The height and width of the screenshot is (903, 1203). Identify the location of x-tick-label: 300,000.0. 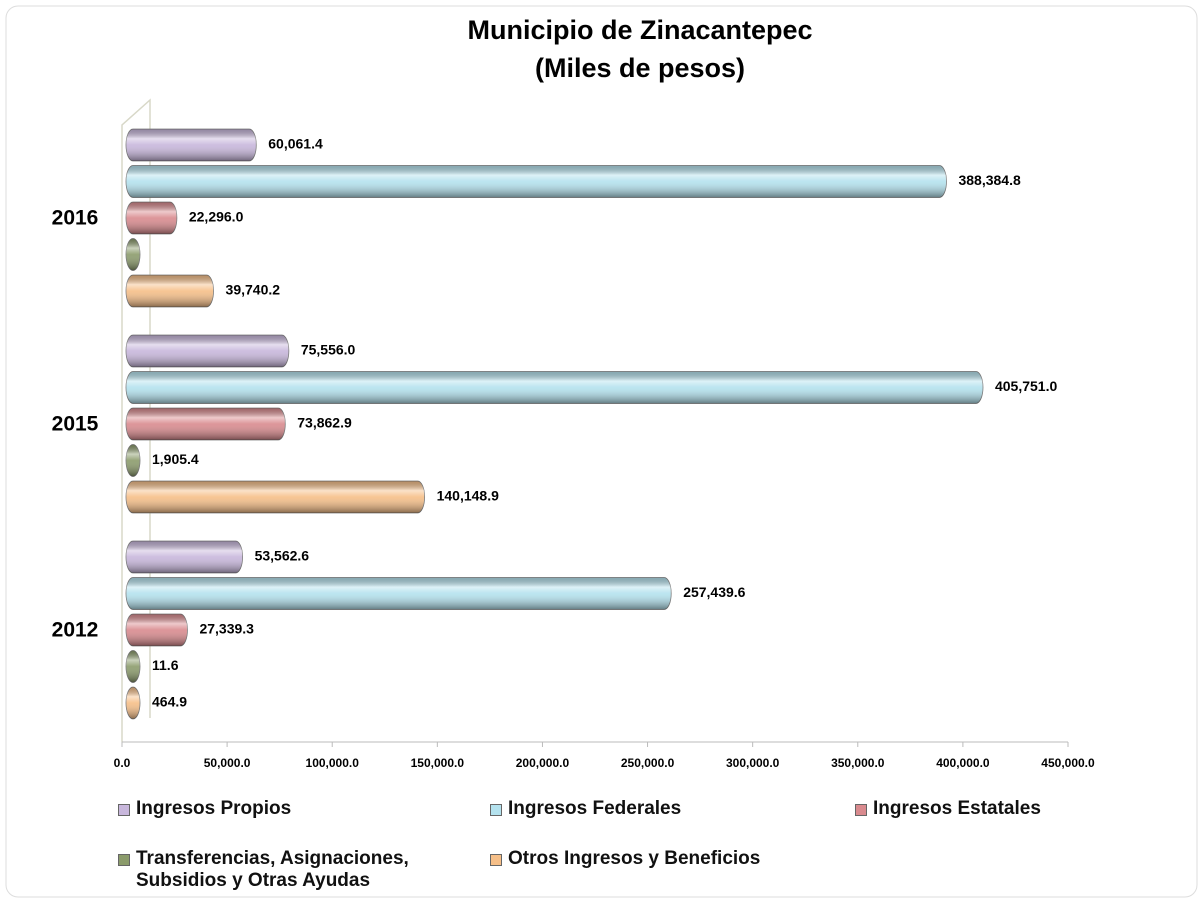
(753, 763).